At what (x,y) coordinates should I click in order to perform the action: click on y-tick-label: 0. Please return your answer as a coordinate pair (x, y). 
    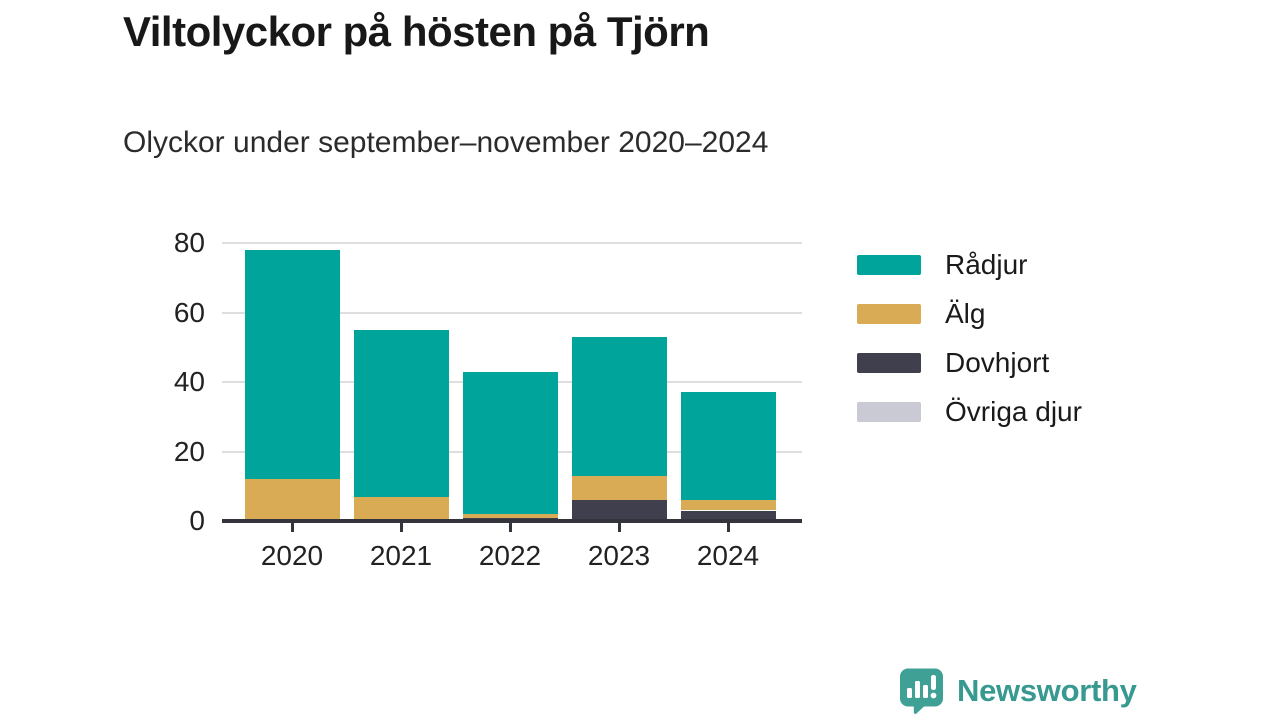
    Looking at the image, I should click on (197, 520).